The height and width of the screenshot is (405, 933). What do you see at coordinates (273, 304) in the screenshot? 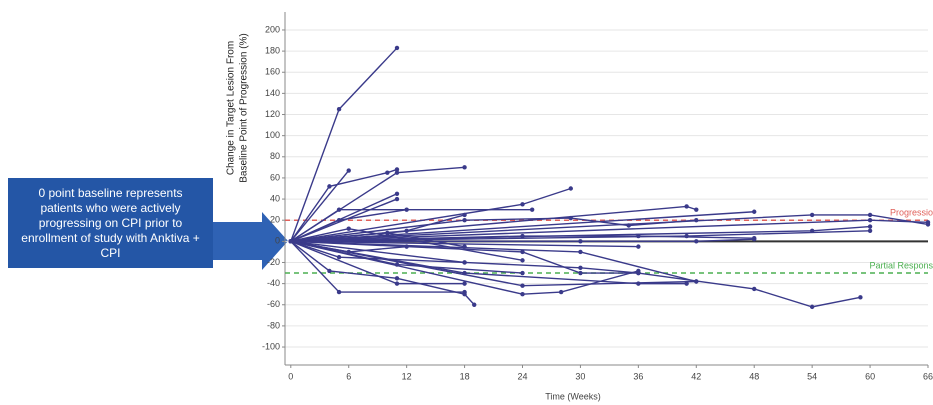
I see `y-tick-label: -60` at bounding box center [273, 304].